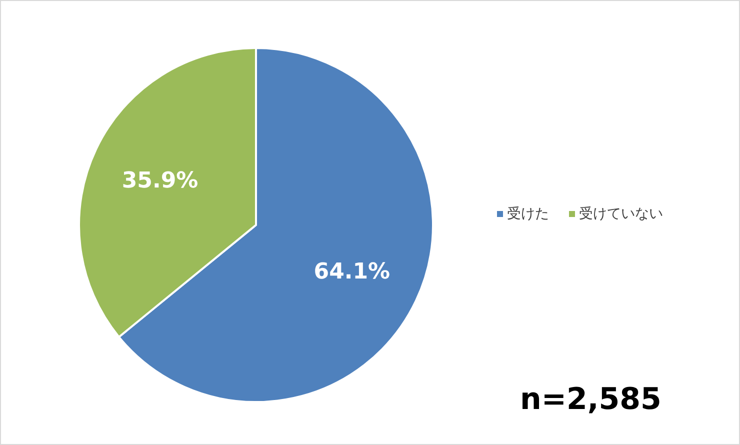 This screenshot has width=740, height=445. Describe the element at coordinates (591, 399) in the screenshot. I see `text: n=2,585` at that location.